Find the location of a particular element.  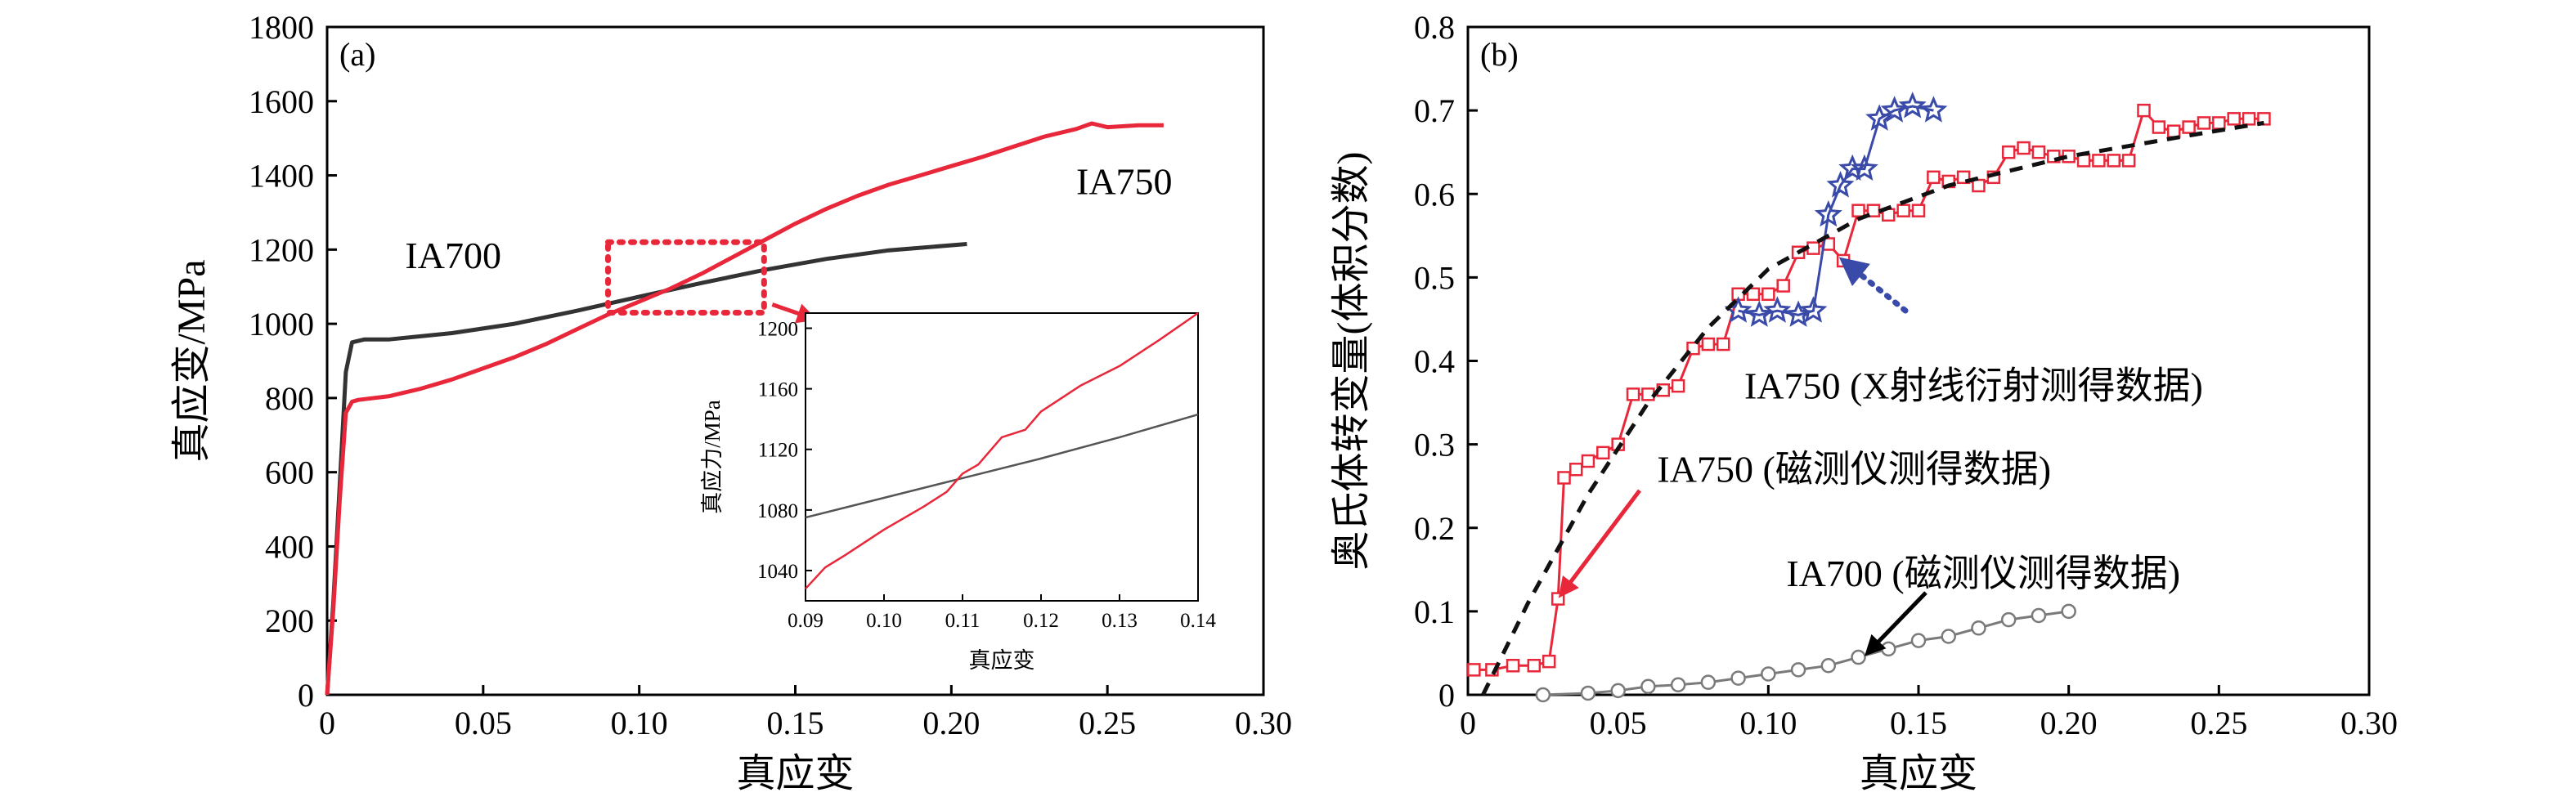

series-connector-line is located at coordinates (1836, 210).